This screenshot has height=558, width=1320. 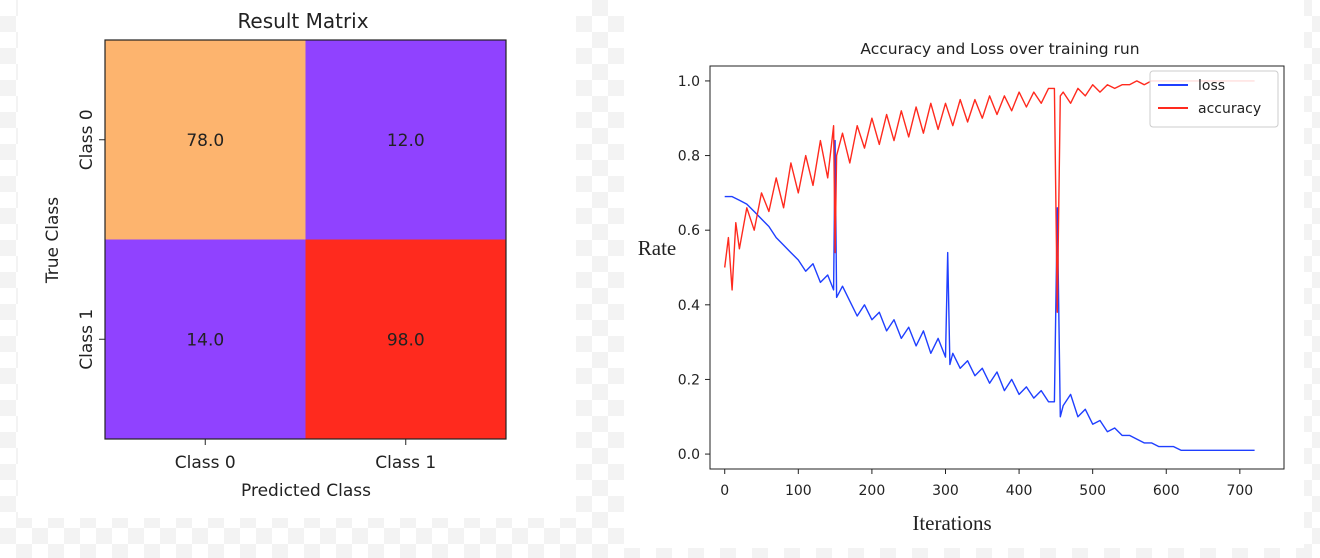 I want to click on chart-title: Accuracy and Loss over training run, so click(x=999, y=49).